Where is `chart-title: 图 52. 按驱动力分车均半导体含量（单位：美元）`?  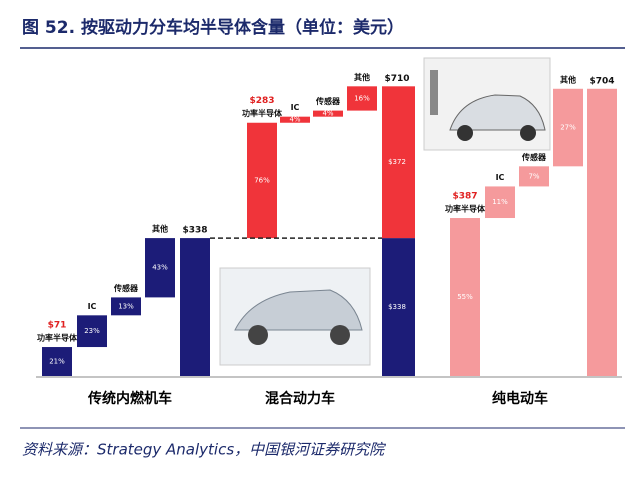
chart-title: 图 52. 按驱动力分车均半导体含量（单位：美元） is located at coordinates (213, 27).